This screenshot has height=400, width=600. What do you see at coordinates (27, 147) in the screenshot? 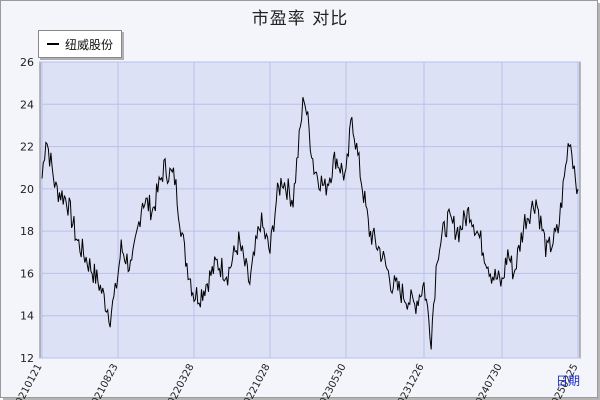
I see `y-tick-label: 22` at bounding box center [27, 147].